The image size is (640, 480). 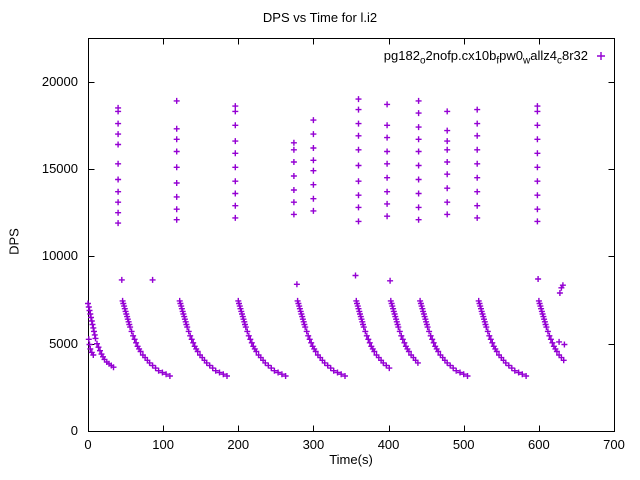 I want to click on chart-title: DPS vs Time for l.i2, so click(x=320, y=17).